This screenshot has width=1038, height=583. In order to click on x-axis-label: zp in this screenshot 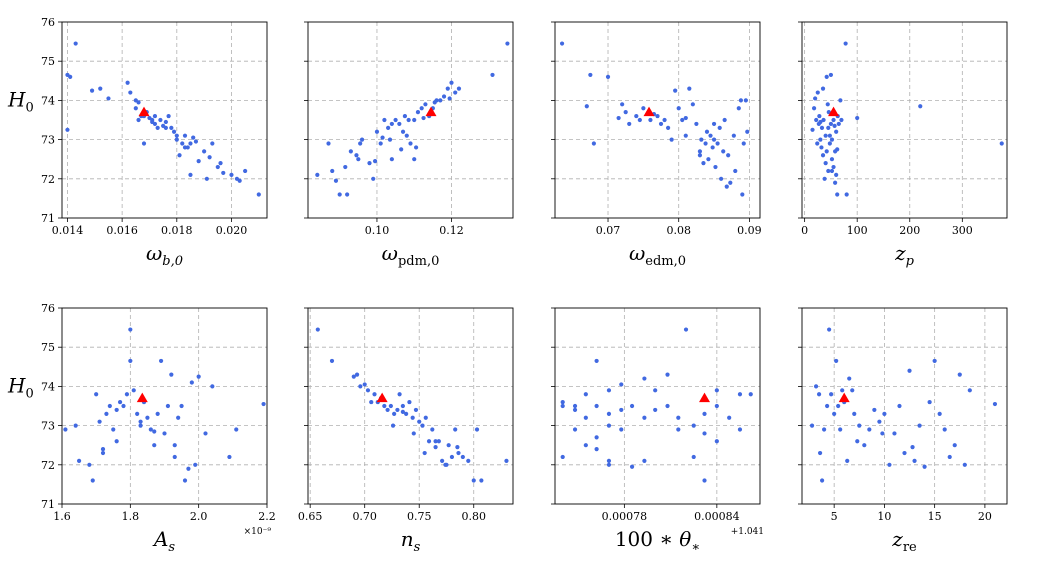, I will do `click(904, 255)`.